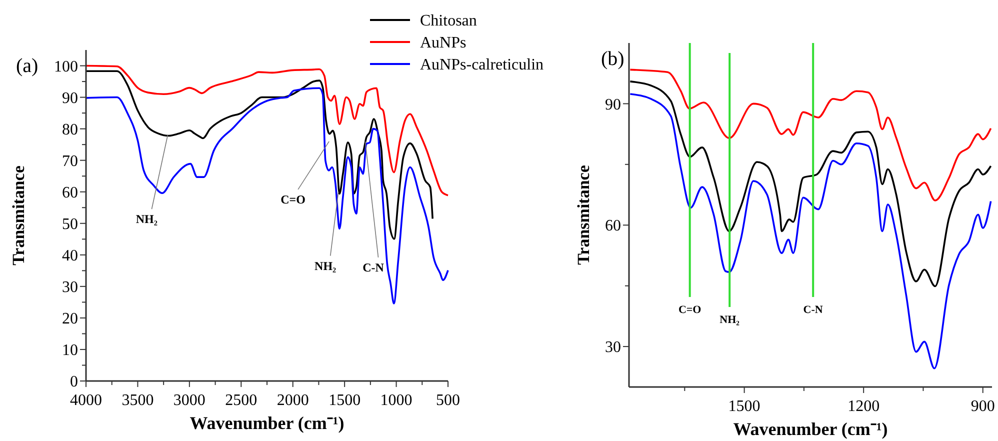 This screenshot has height=441, width=998. What do you see at coordinates (70, 224) in the screenshot?
I see `y-tick-label: 50` at bounding box center [70, 224].